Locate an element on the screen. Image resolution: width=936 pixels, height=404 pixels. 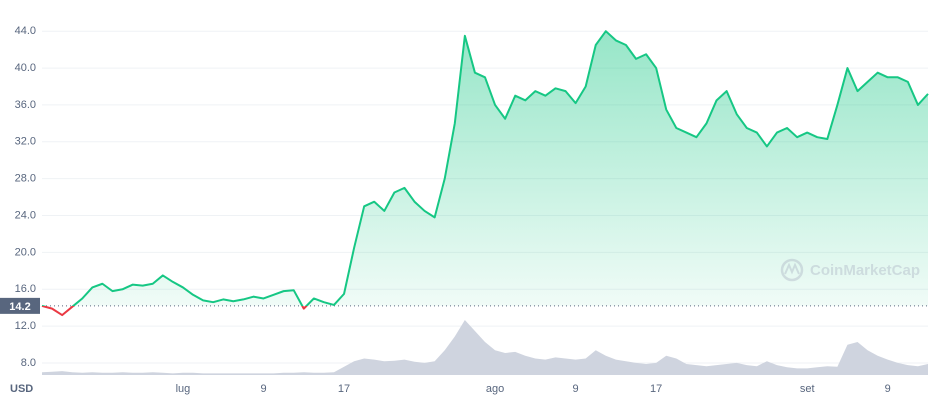
y-tick-label: 28.0 is located at coordinates (25, 179).